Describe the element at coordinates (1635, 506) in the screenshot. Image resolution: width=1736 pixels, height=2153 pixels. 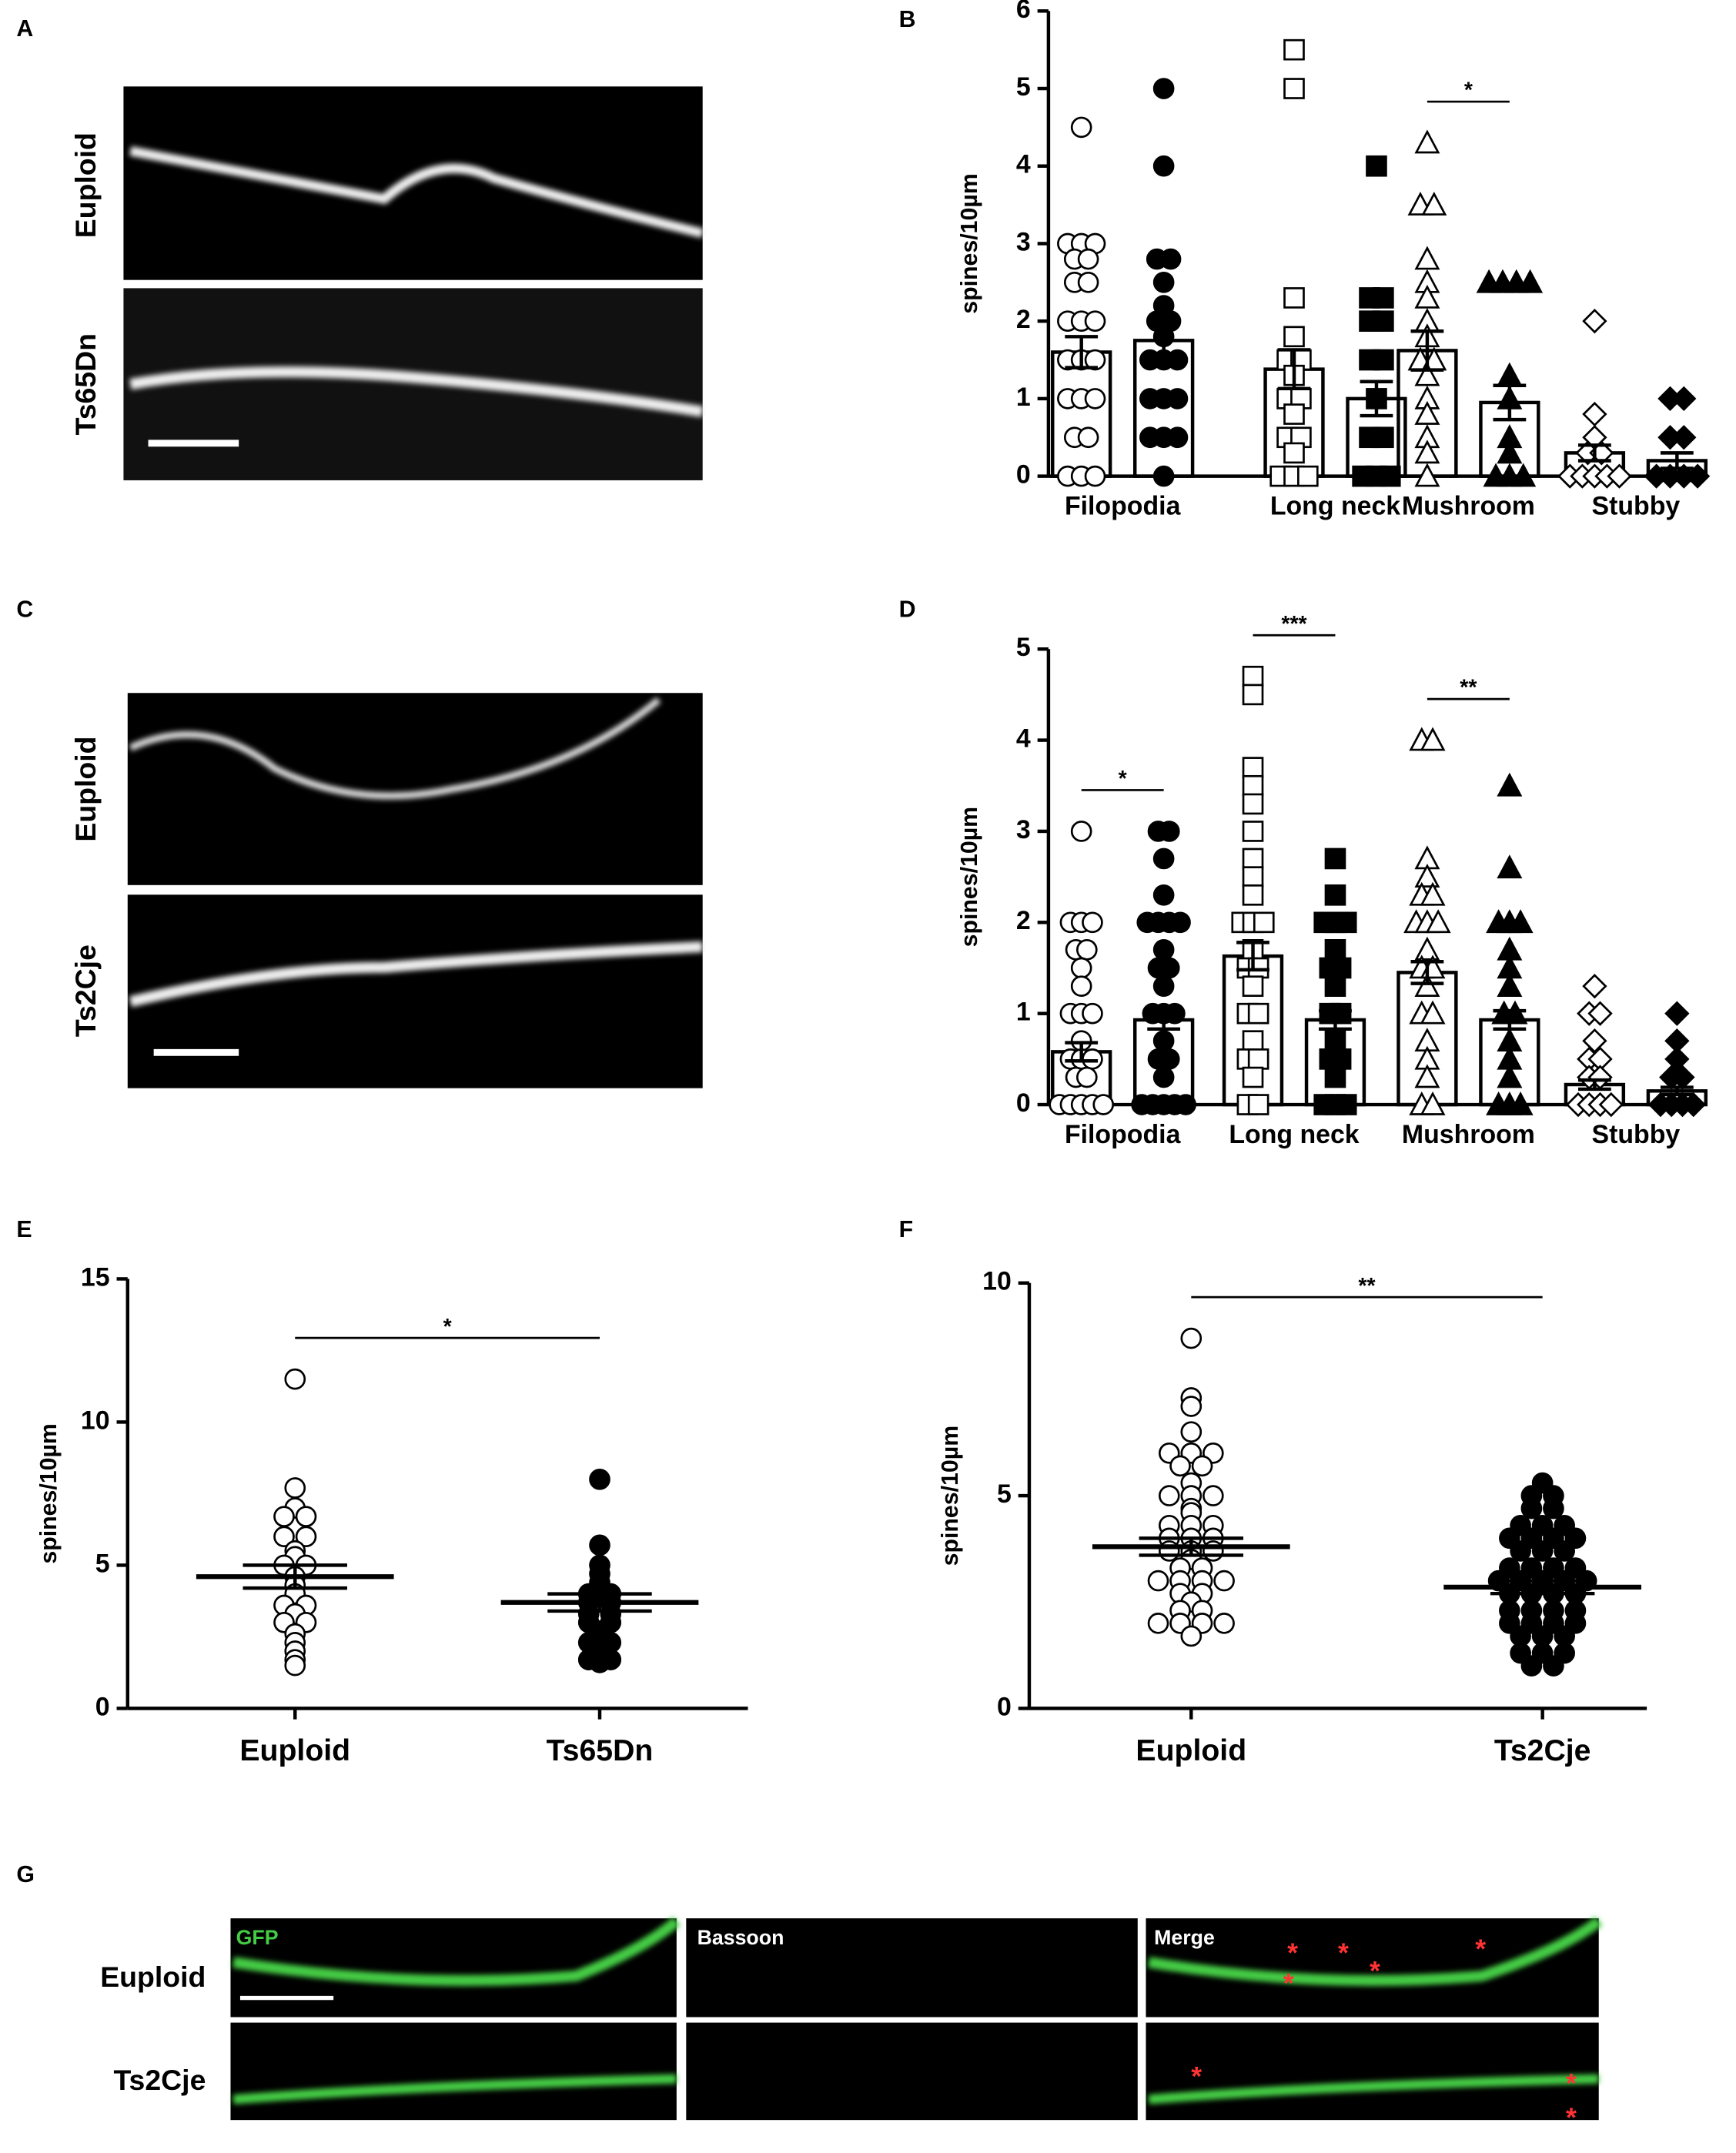
I see `x-tick-label: Stubby` at that location.